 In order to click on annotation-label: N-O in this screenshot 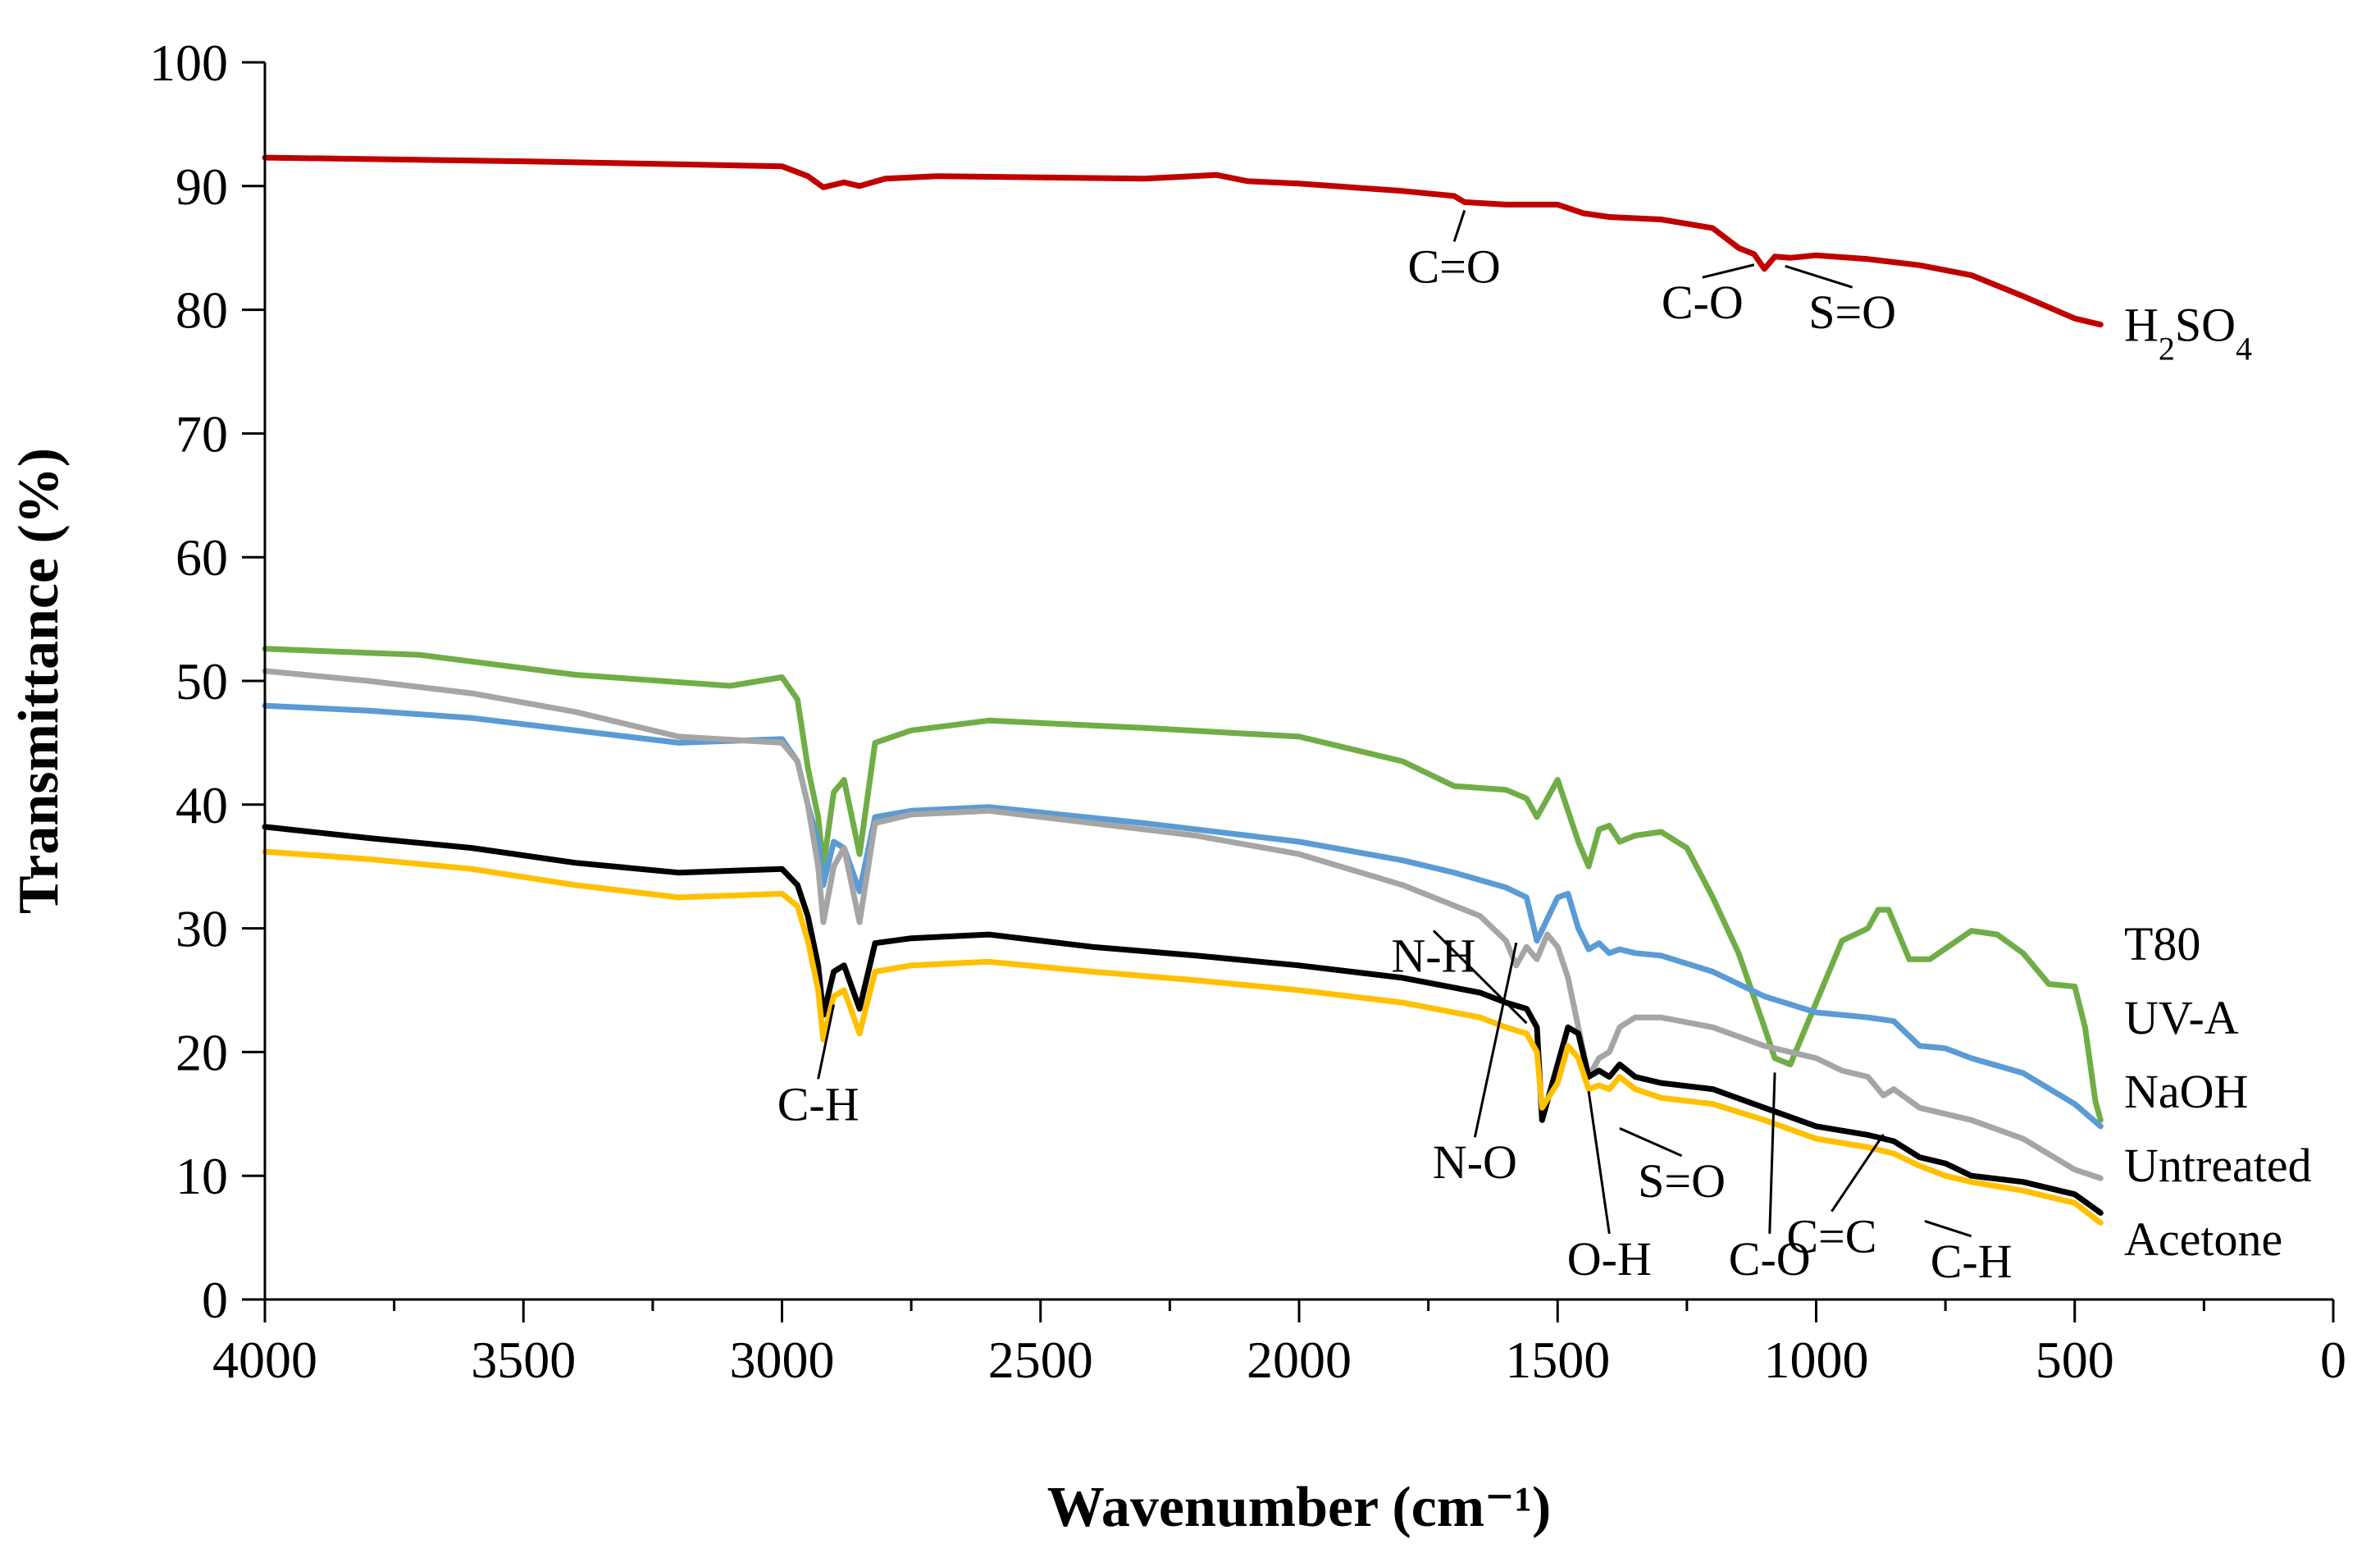, I will do `click(1475, 1162)`.